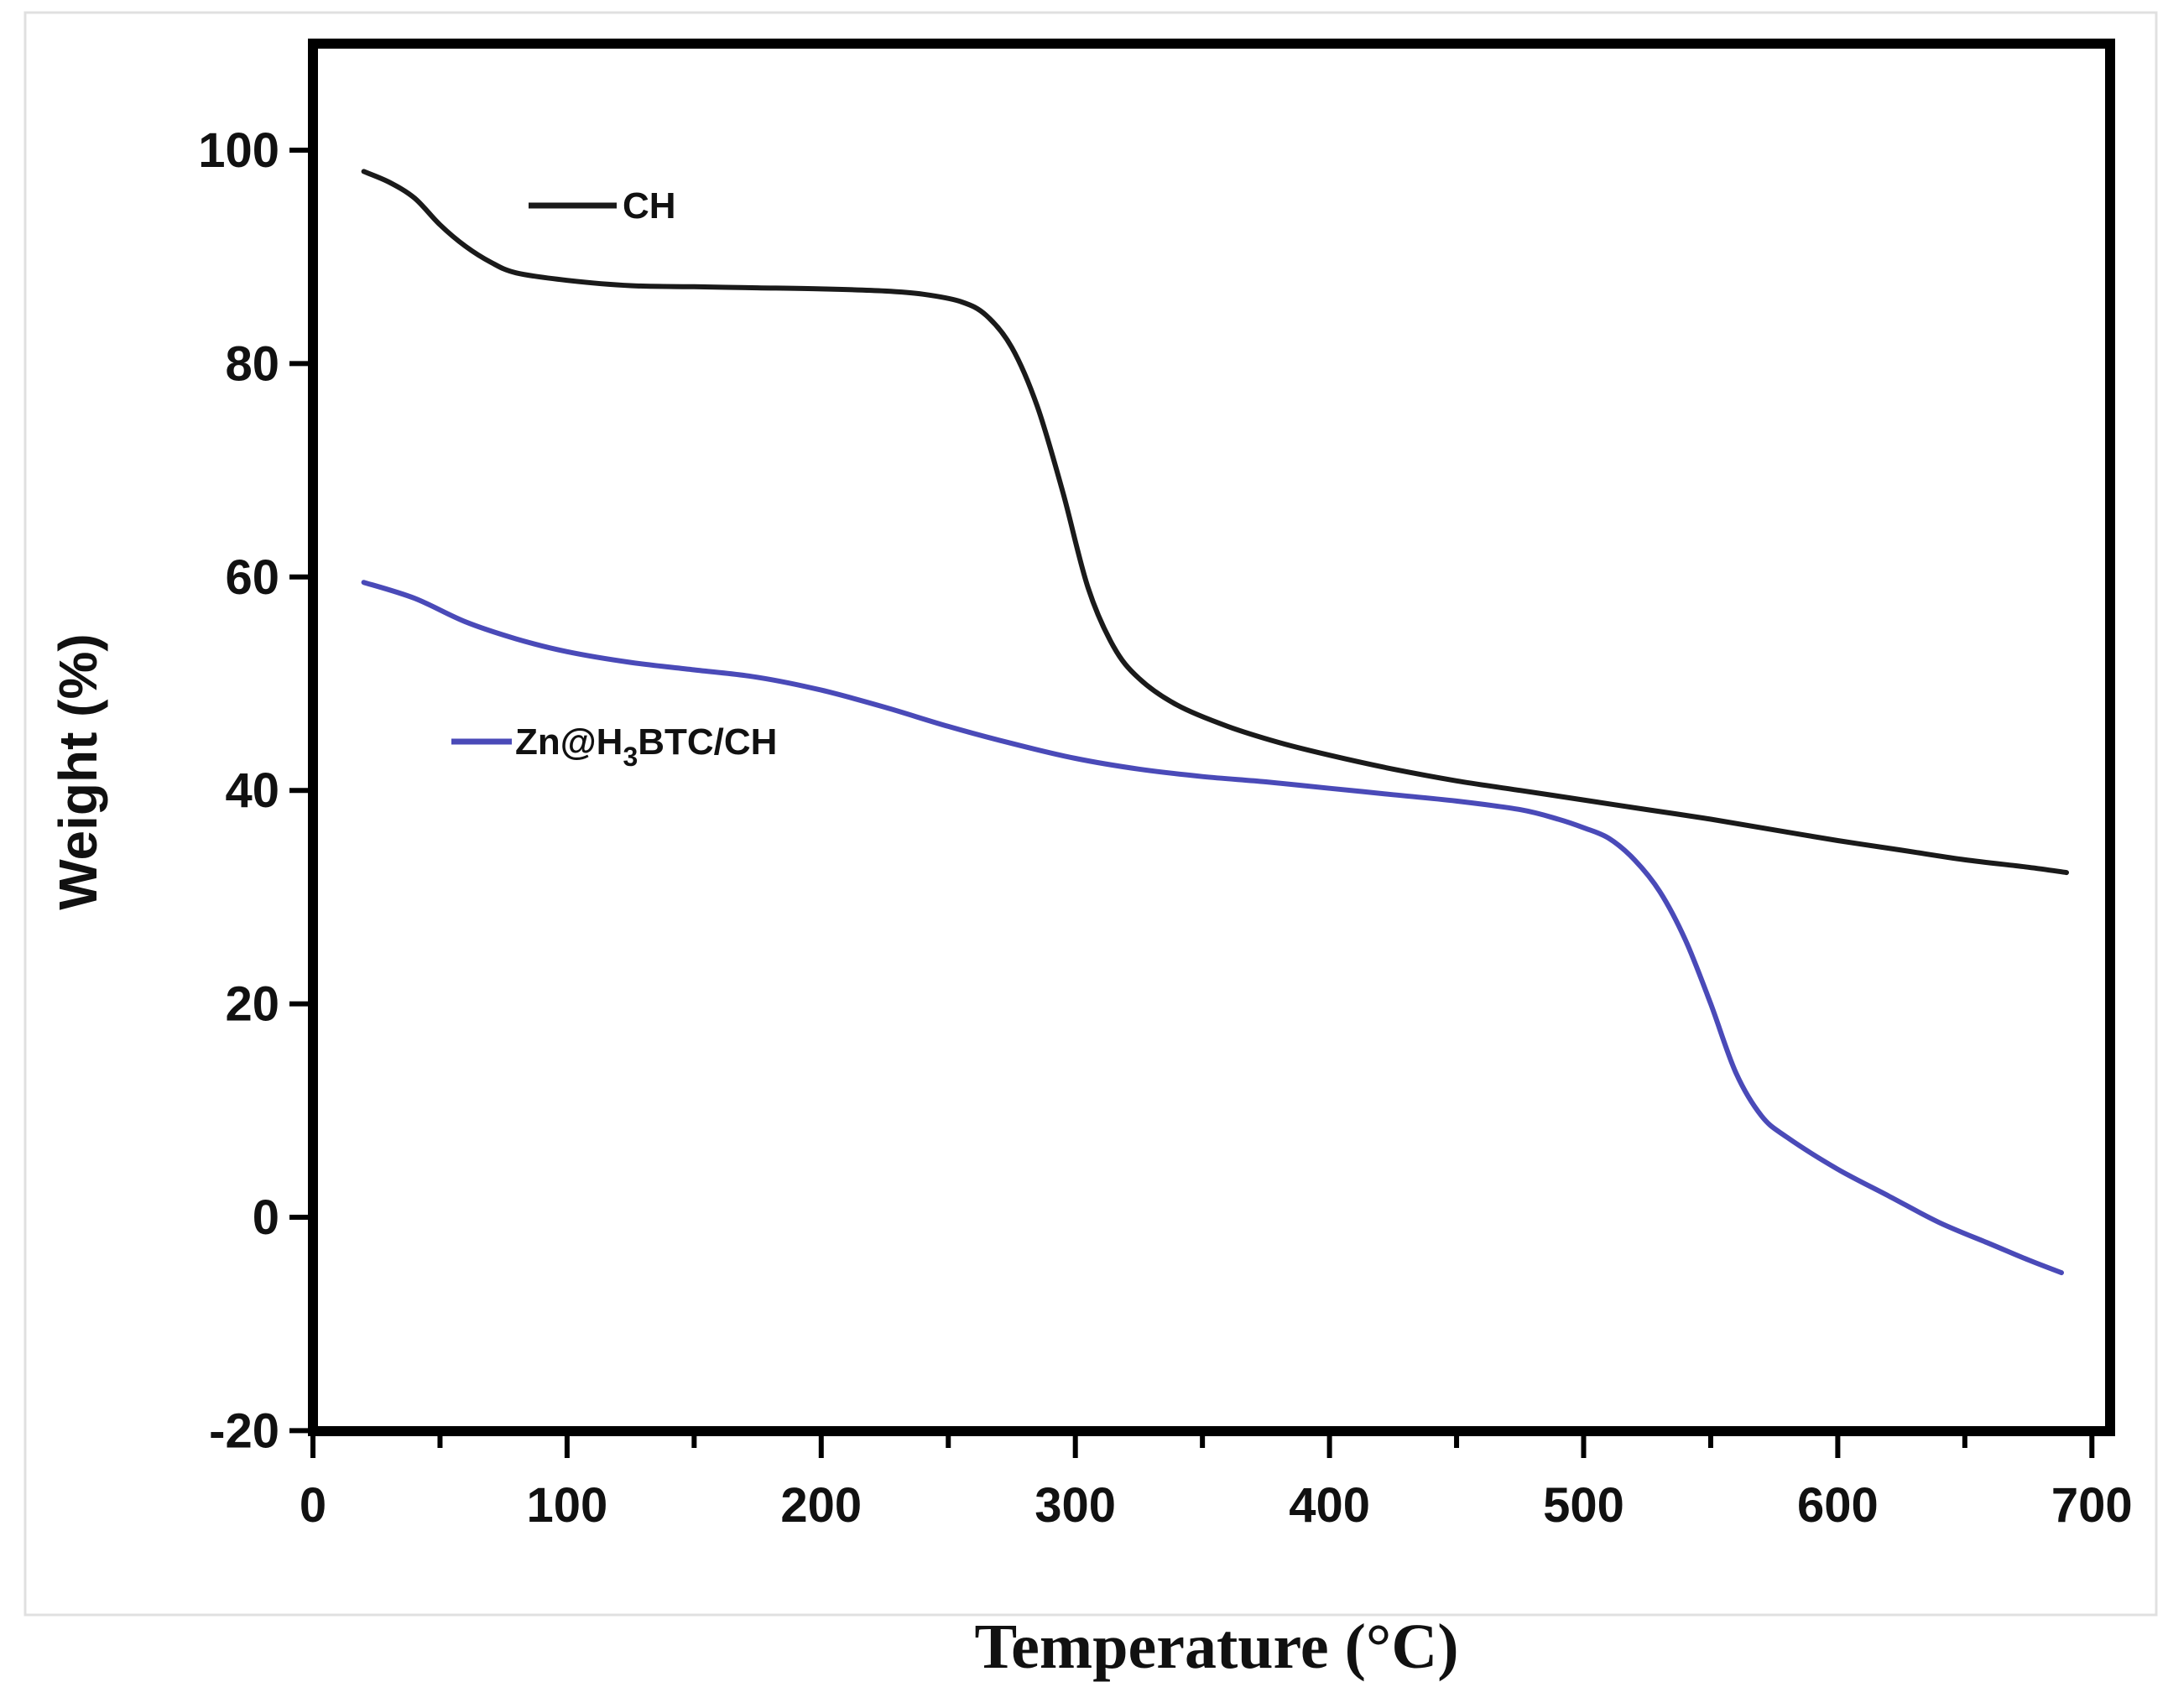 This screenshot has height=1708, width=2168. What do you see at coordinates (2092, 1505) in the screenshot?
I see `x-tick-label: 700` at bounding box center [2092, 1505].